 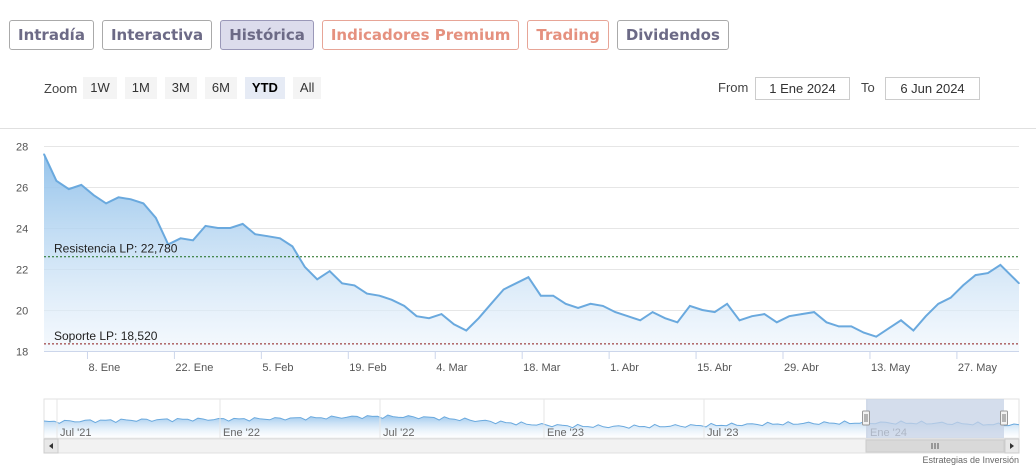 I want to click on brand-credit: Estrategias de Inversión, so click(x=970, y=460).